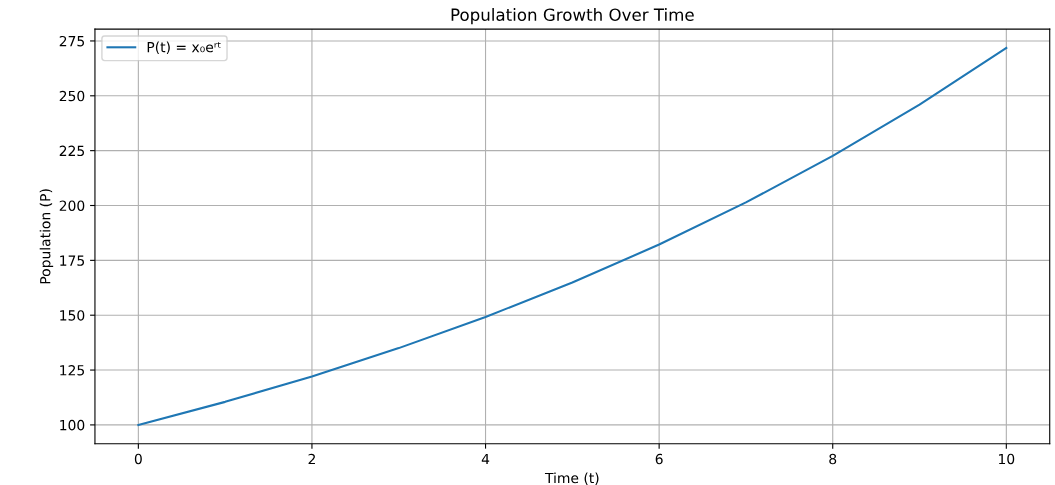 The image size is (1055, 485). I want to click on x-tick-label: 0, so click(138, 459).